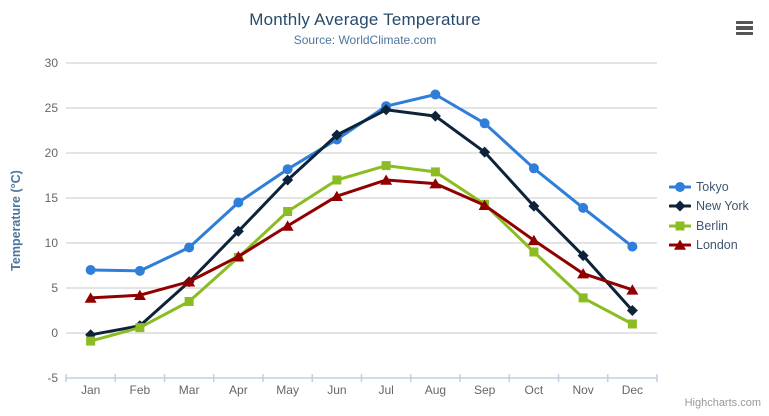  I want to click on x-axis-label: Mar, so click(189, 390).